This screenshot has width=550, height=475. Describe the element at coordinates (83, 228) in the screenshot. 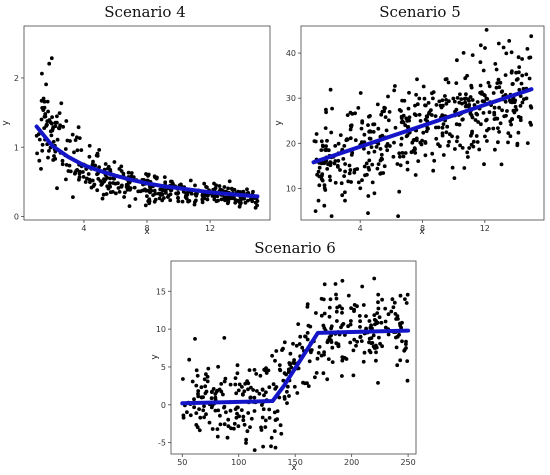

I see `x-tick-label: 4` at that location.